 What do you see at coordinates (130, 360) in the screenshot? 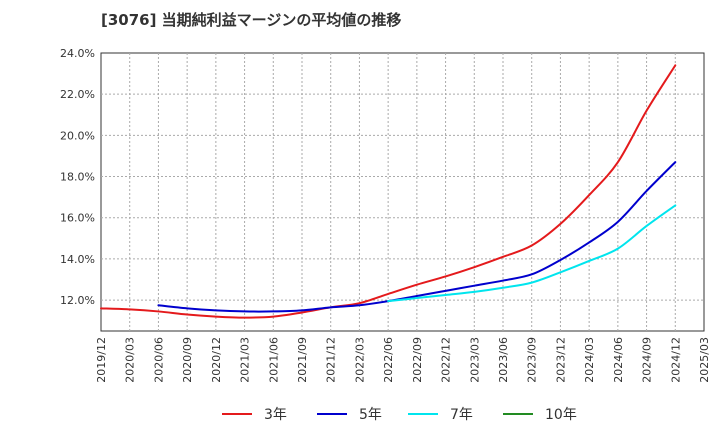
I see `x-tick-label: 2020/03` at bounding box center [130, 360].